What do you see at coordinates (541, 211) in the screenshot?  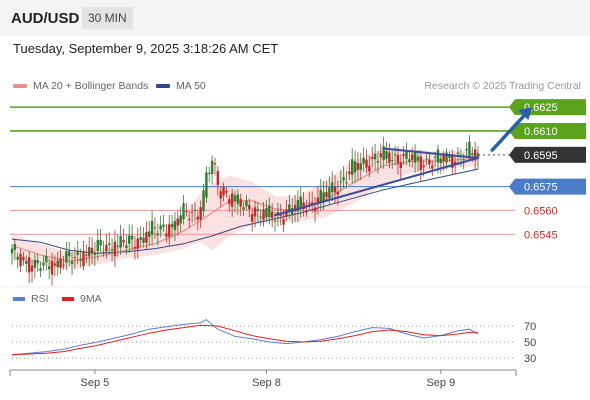 I see `level-label: 0.6560` at bounding box center [541, 211].